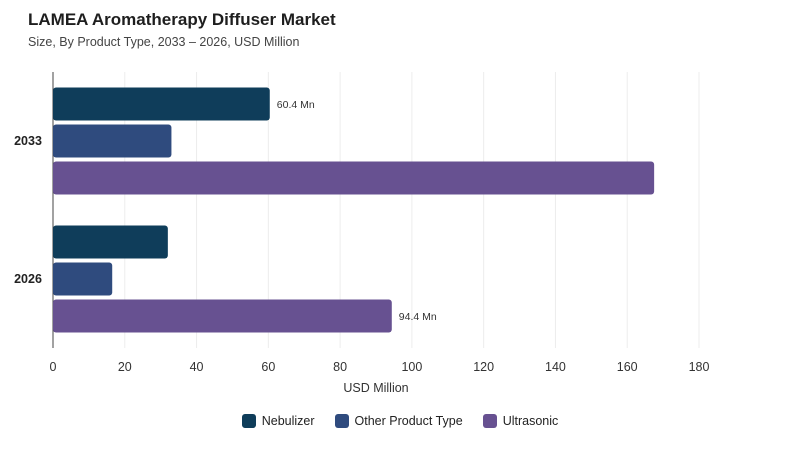 The height and width of the screenshot is (450, 800). I want to click on x-tick-label-80: 80, so click(340, 367).